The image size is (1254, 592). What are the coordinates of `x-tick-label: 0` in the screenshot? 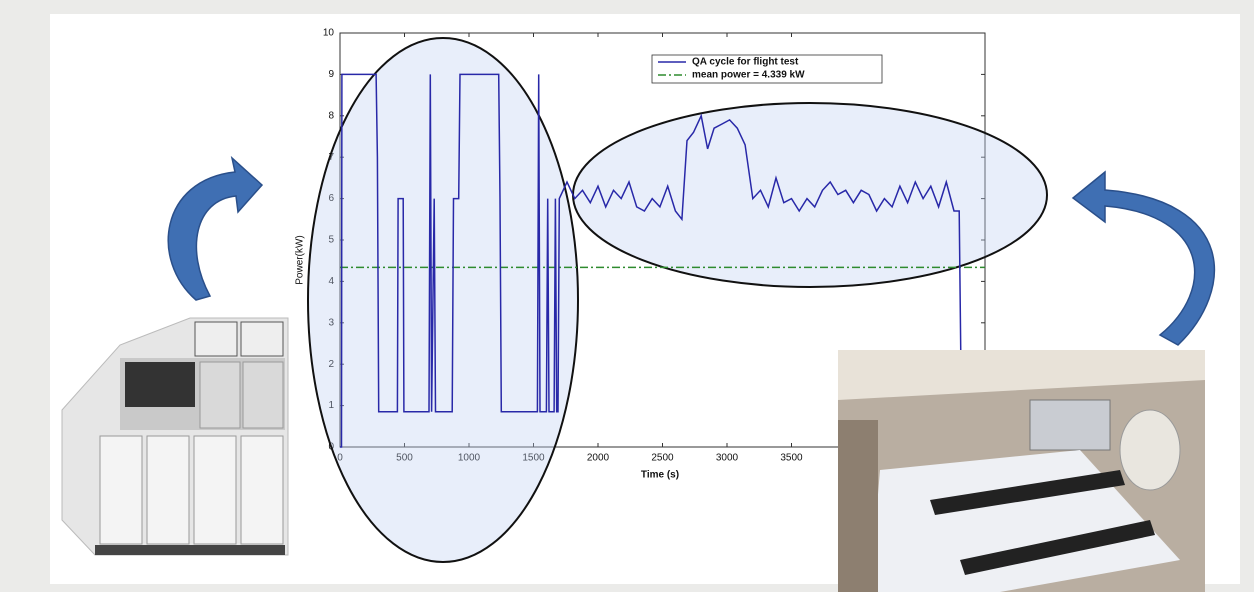 It's located at (340, 458).